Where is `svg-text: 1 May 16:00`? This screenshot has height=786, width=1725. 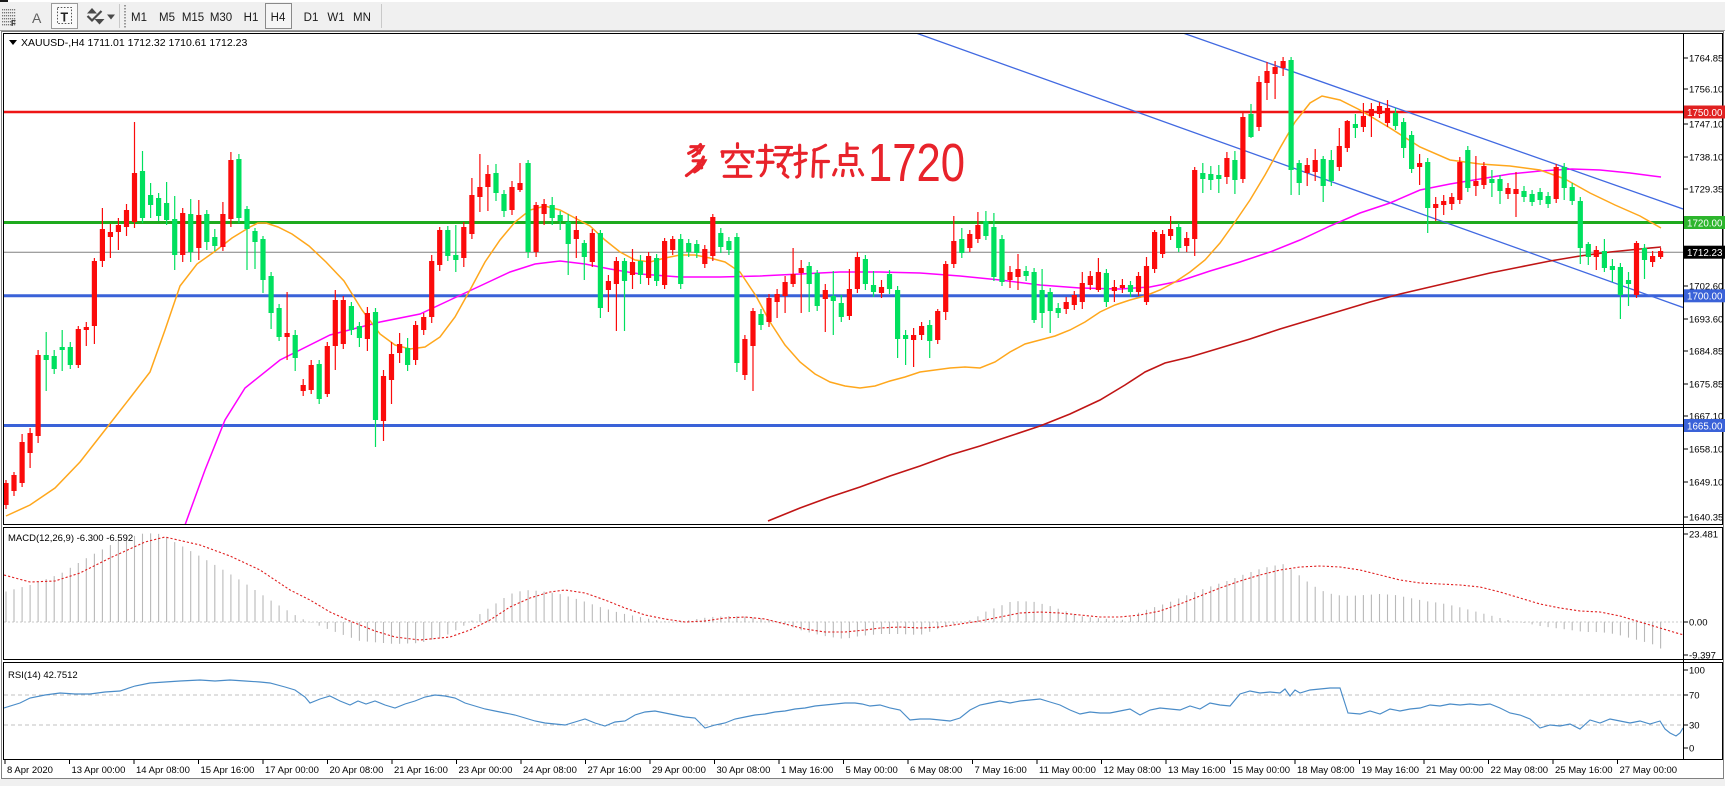 svg-text: 1 May 16:00 is located at coordinates (807, 770).